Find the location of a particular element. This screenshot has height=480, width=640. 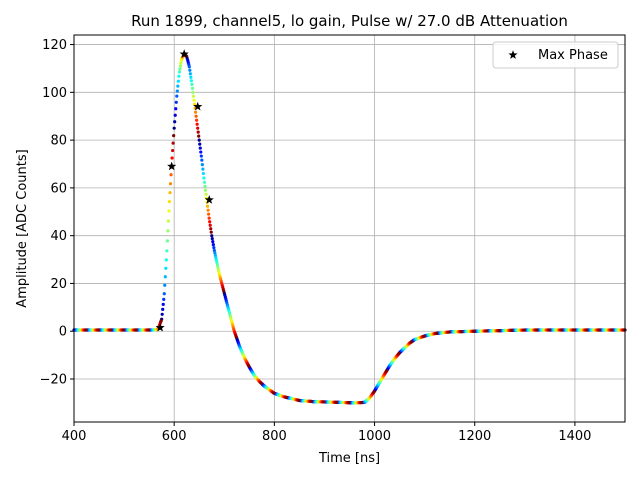

legend-box is located at coordinates (555, 55).